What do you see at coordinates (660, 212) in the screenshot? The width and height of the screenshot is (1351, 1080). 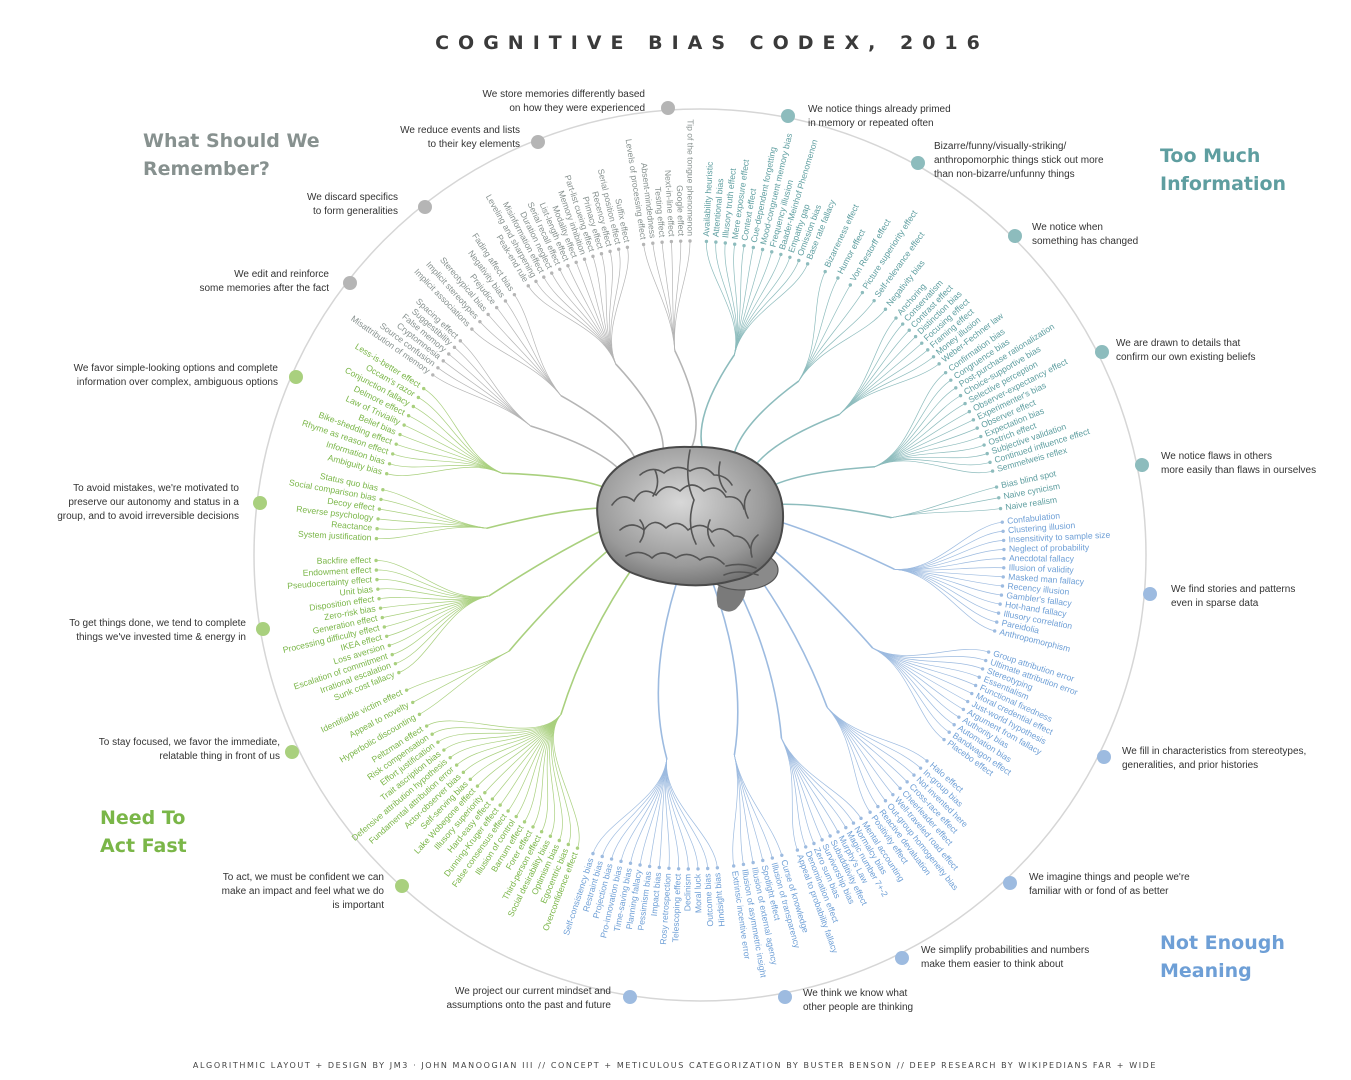 I see `bias-label: Testing effect` at bounding box center [660, 212].